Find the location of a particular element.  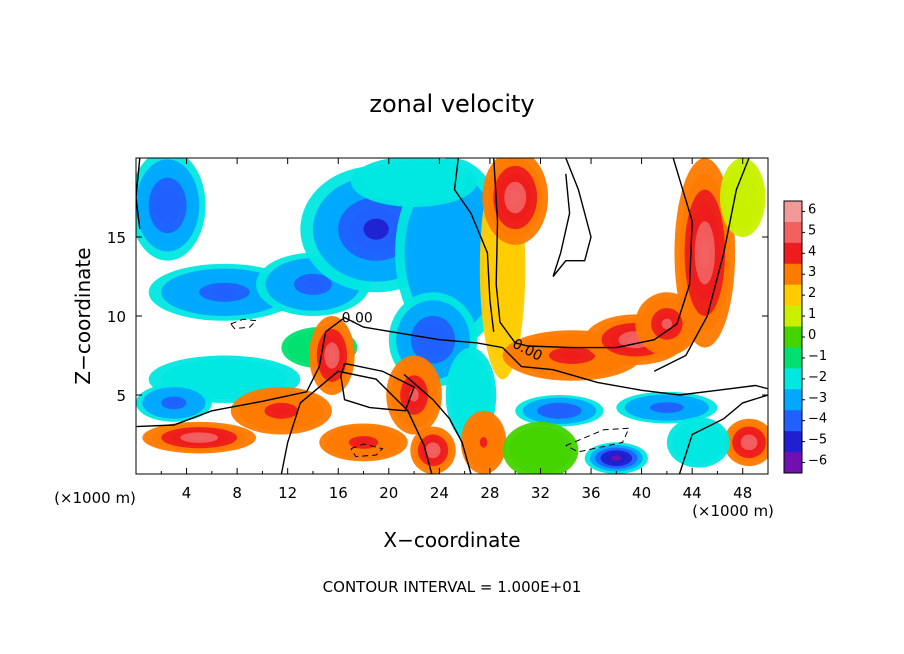

colorbar-label: −3 is located at coordinates (817, 398).